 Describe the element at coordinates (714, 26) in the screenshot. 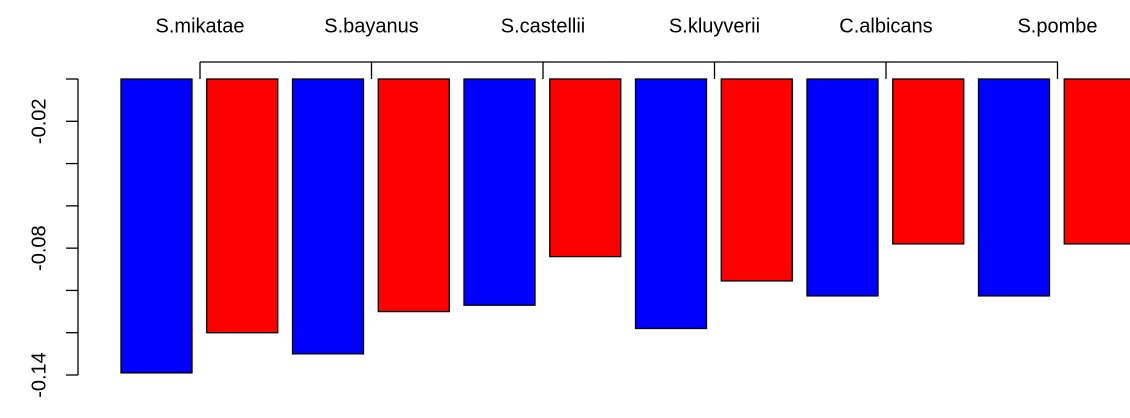

I see `x-tick-label: S.kluyverii` at that location.